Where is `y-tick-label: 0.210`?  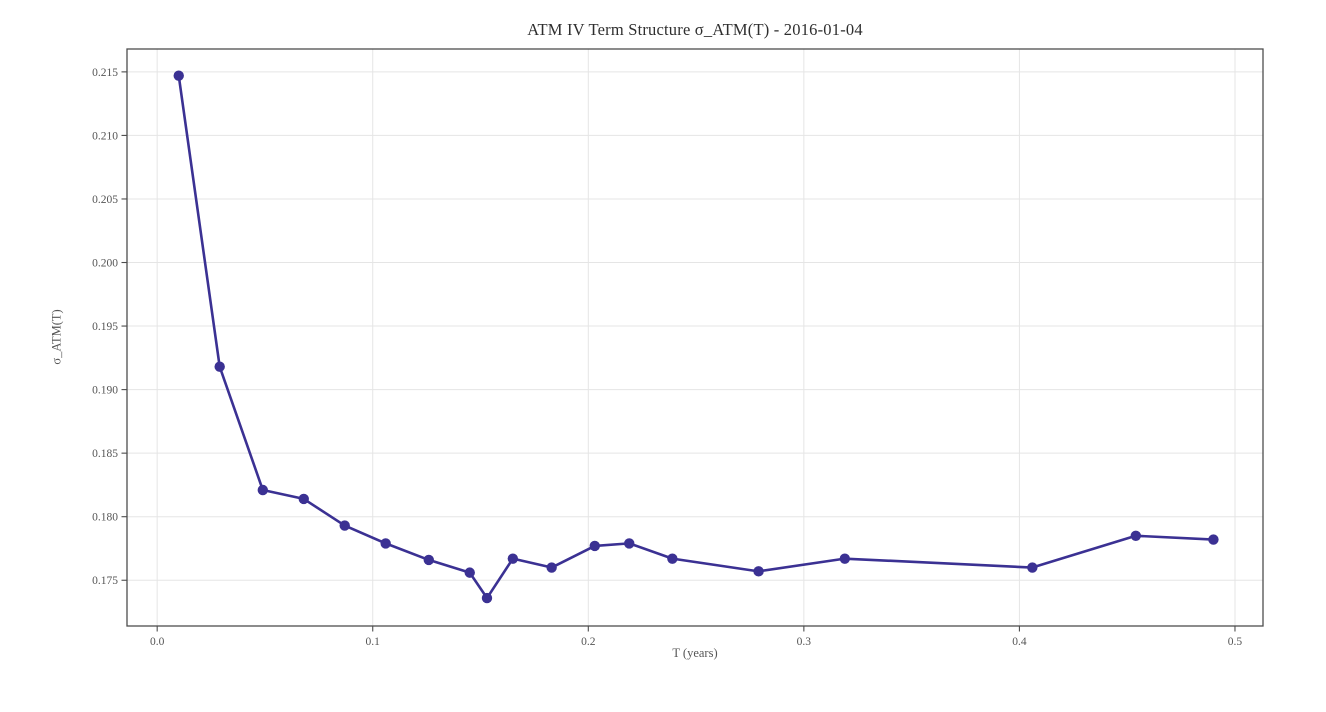
y-tick-label: 0.210 is located at coordinates (105, 136).